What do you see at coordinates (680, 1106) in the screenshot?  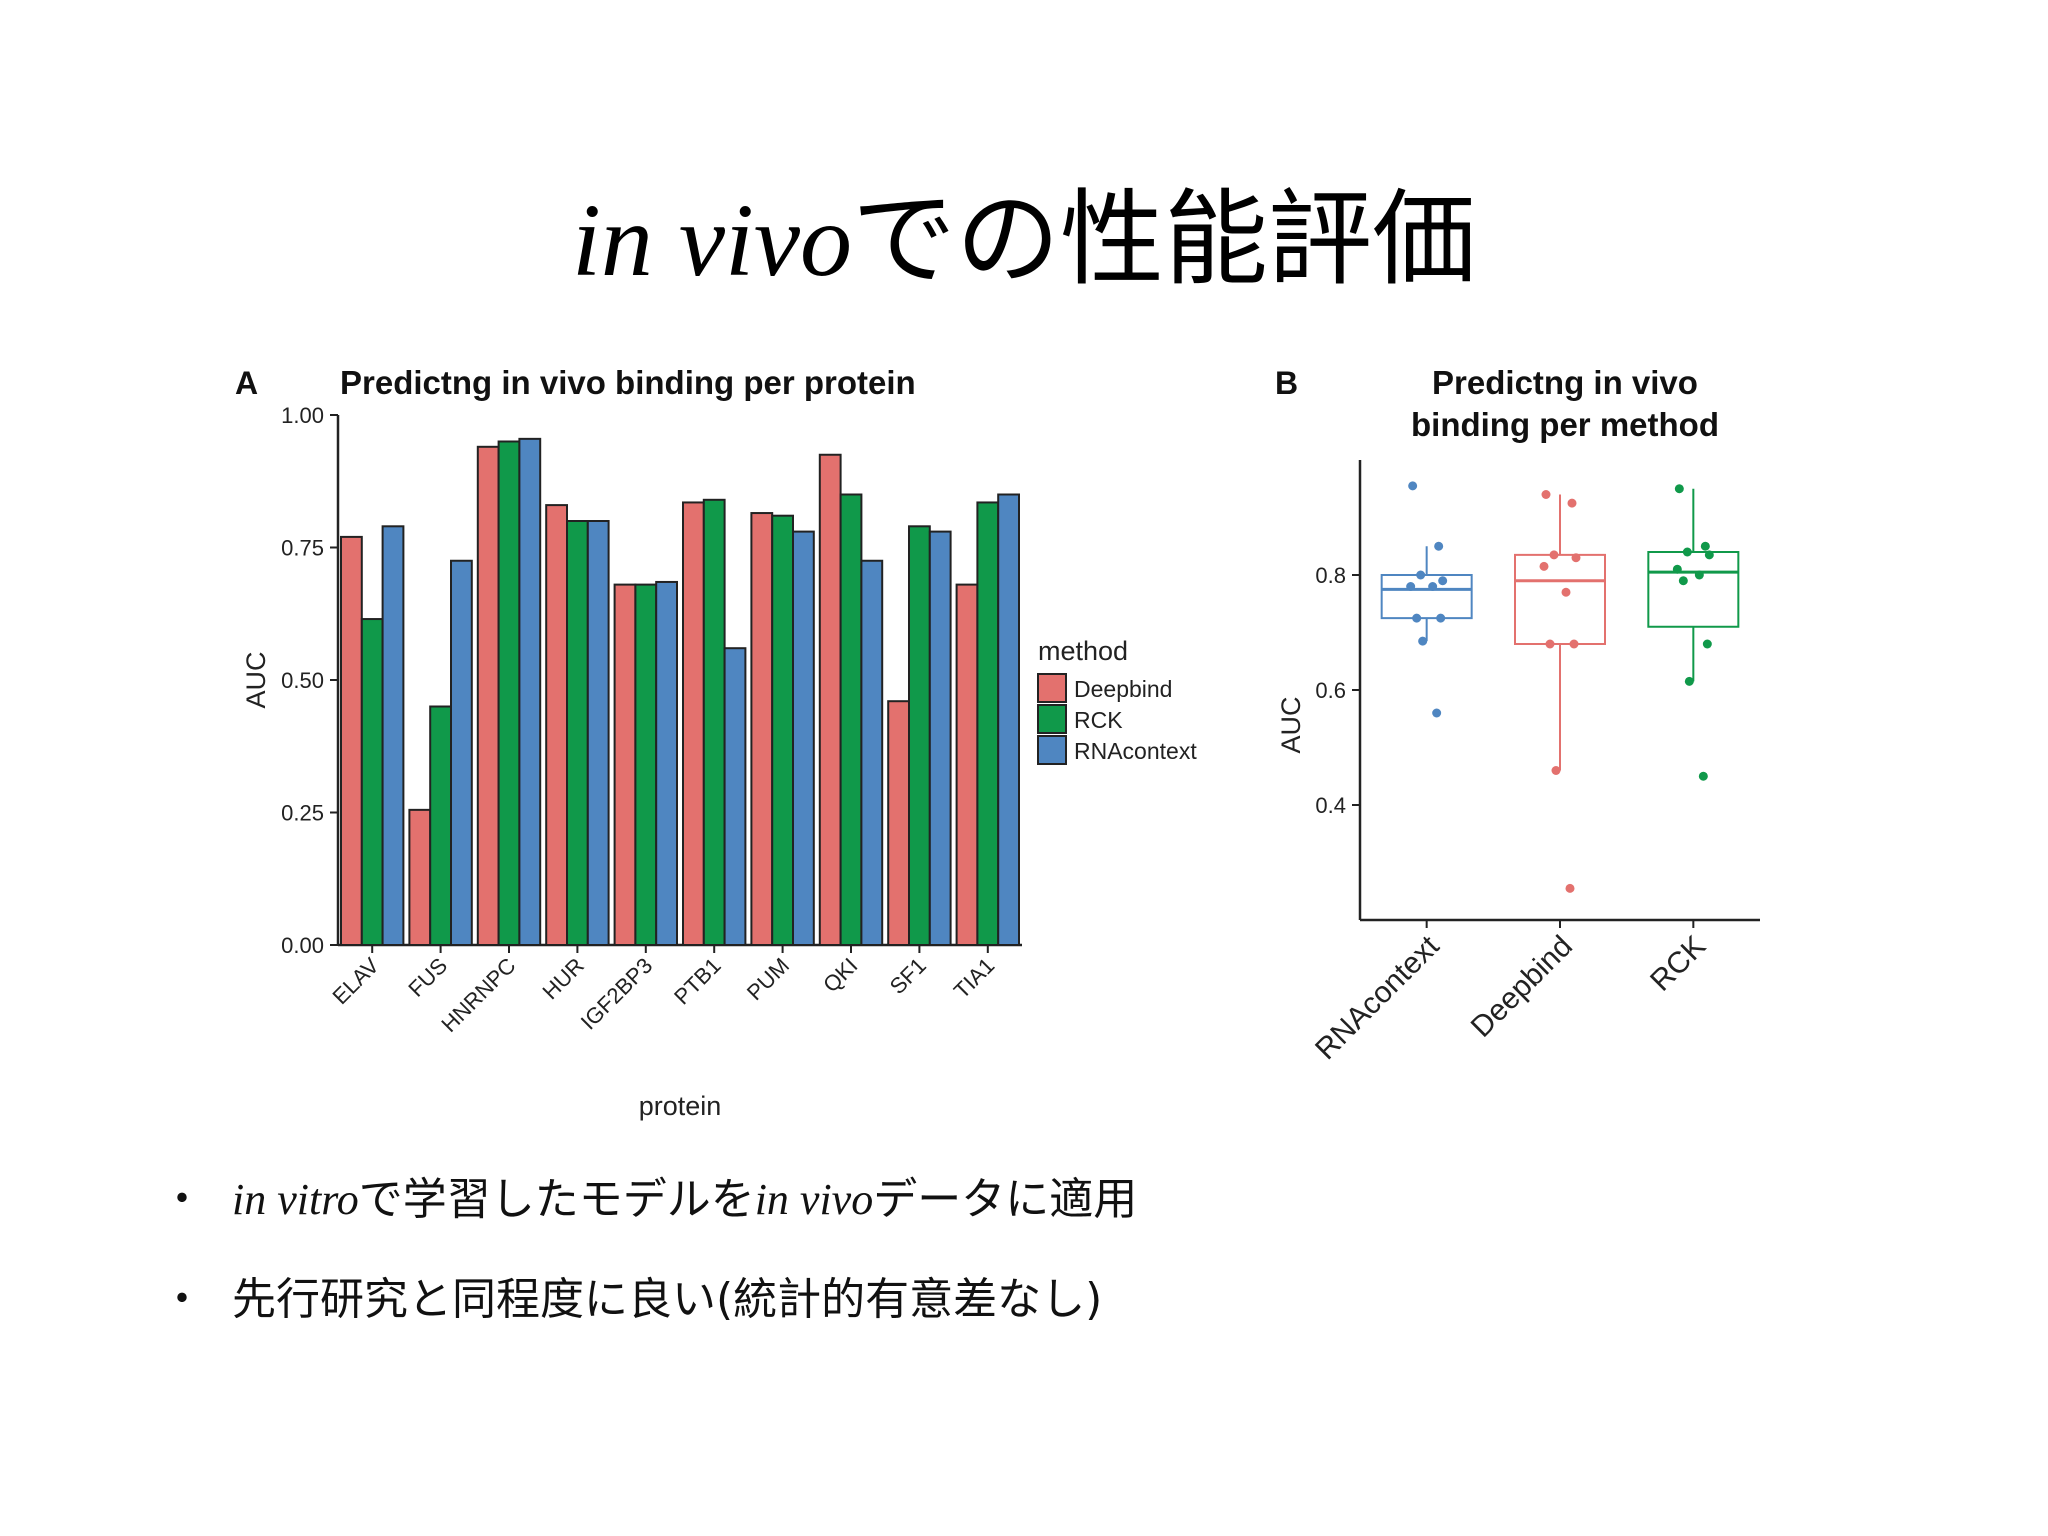 I see `x-axis-label: protein` at bounding box center [680, 1106].